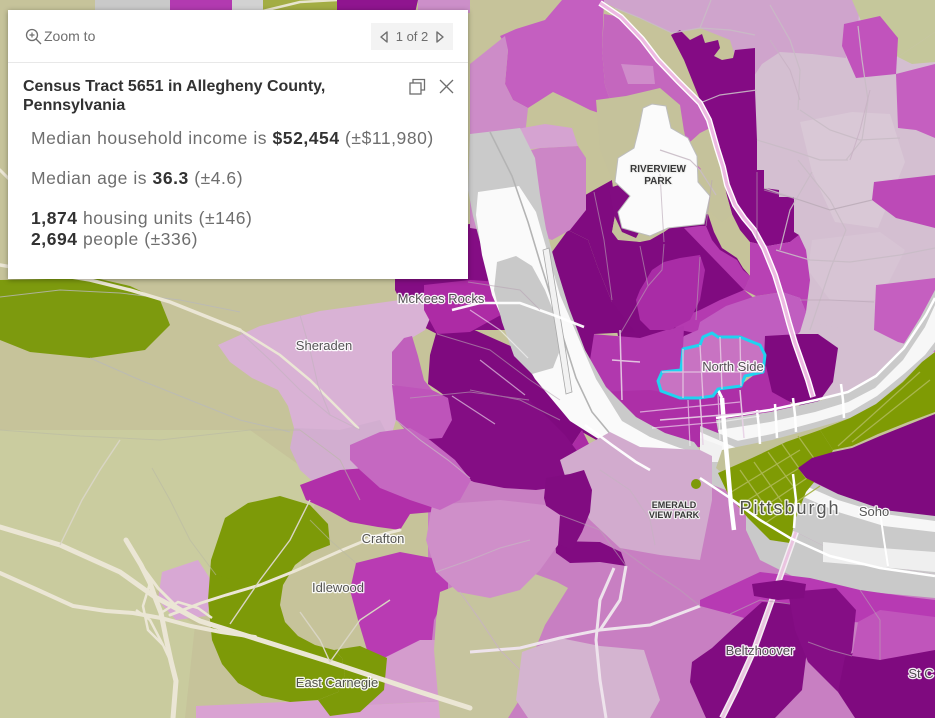  I want to click on svg-text: Pittsburgh, so click(789, 508).